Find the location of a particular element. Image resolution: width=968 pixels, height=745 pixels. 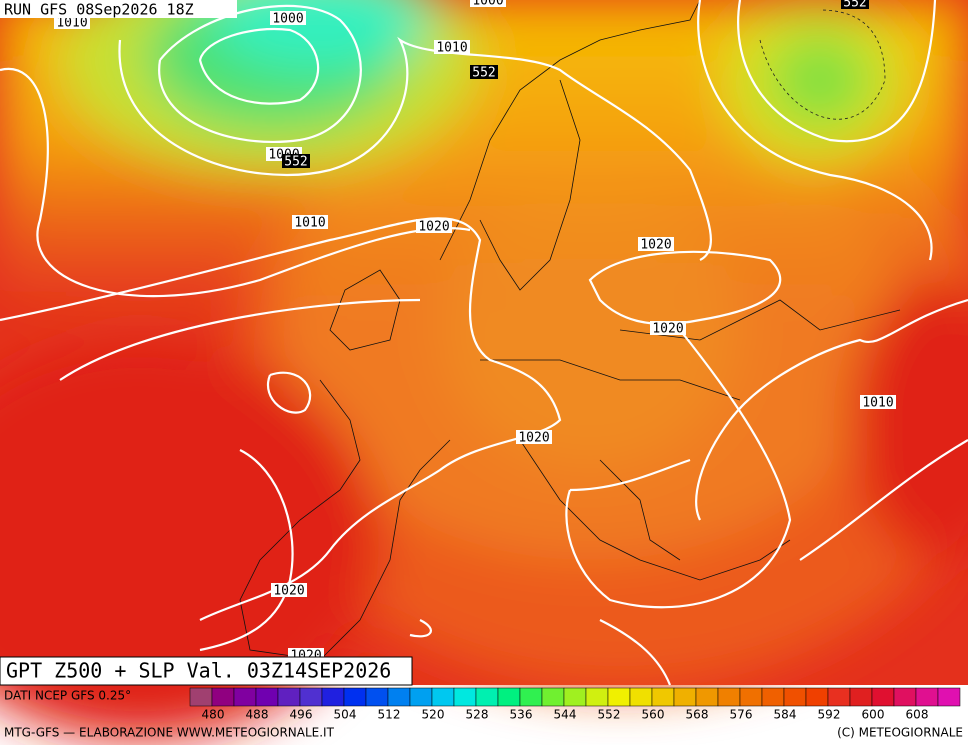

colorbar-label: 504 is located at coordinates (345, 715).